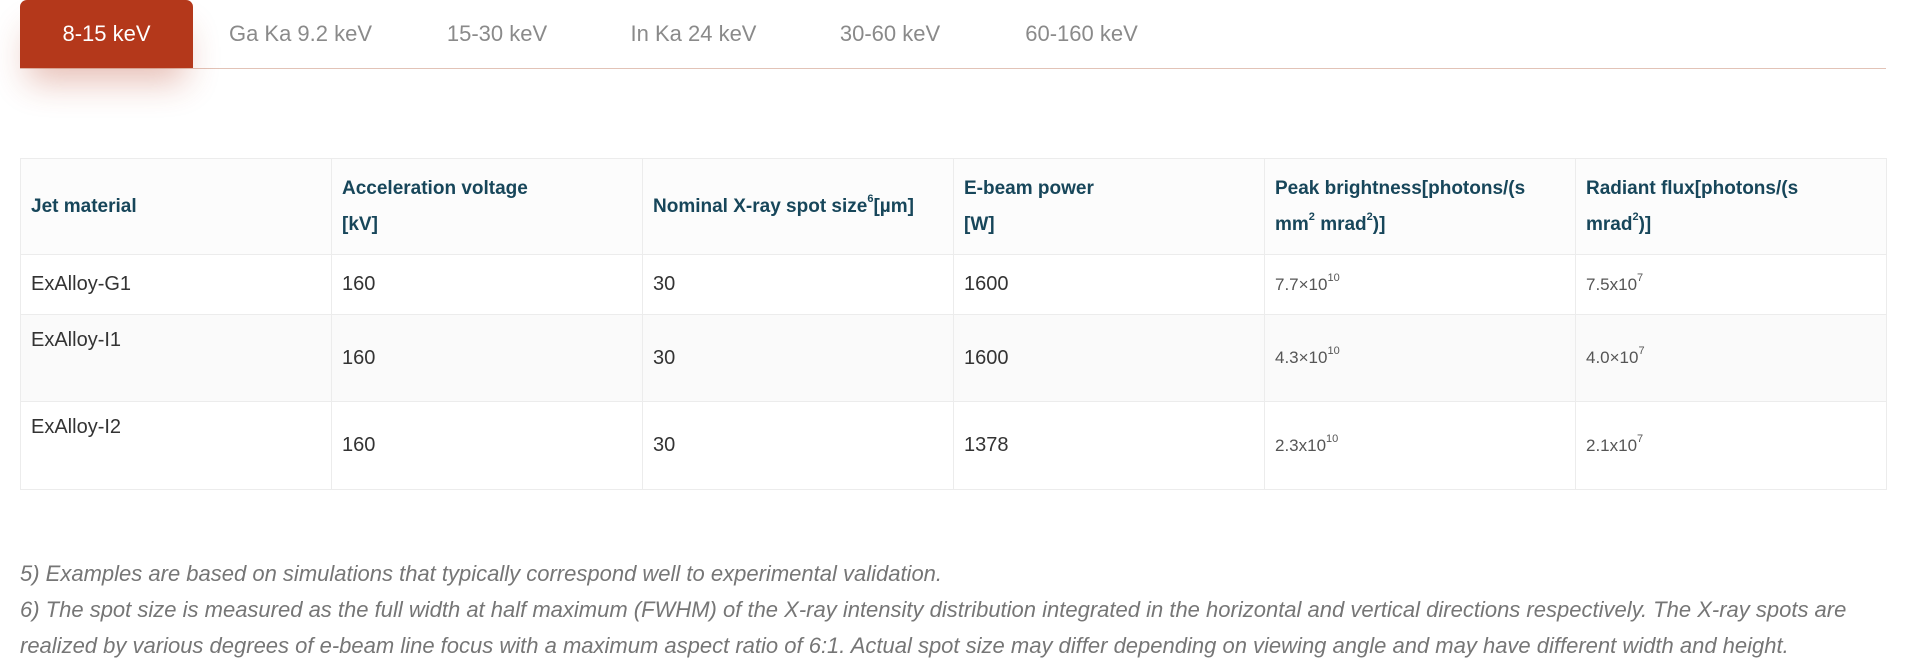  What do you see at coordinates (1081, 33) in the screenshot?
I see `tab-60-160-kev: 60-160 keV` at bounding box center [1081, 33].